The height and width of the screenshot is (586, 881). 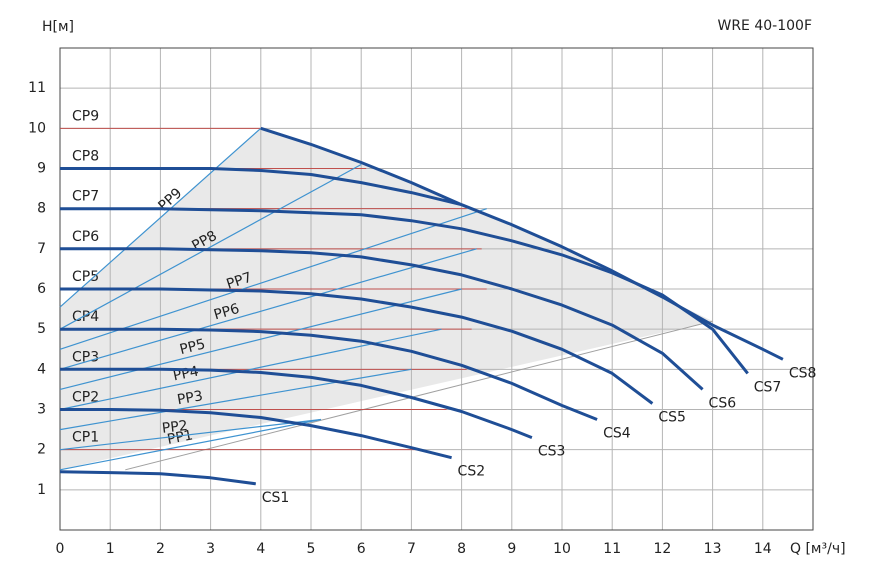 I want to click on y-tick-label: 4, so click(x=41, y=369).